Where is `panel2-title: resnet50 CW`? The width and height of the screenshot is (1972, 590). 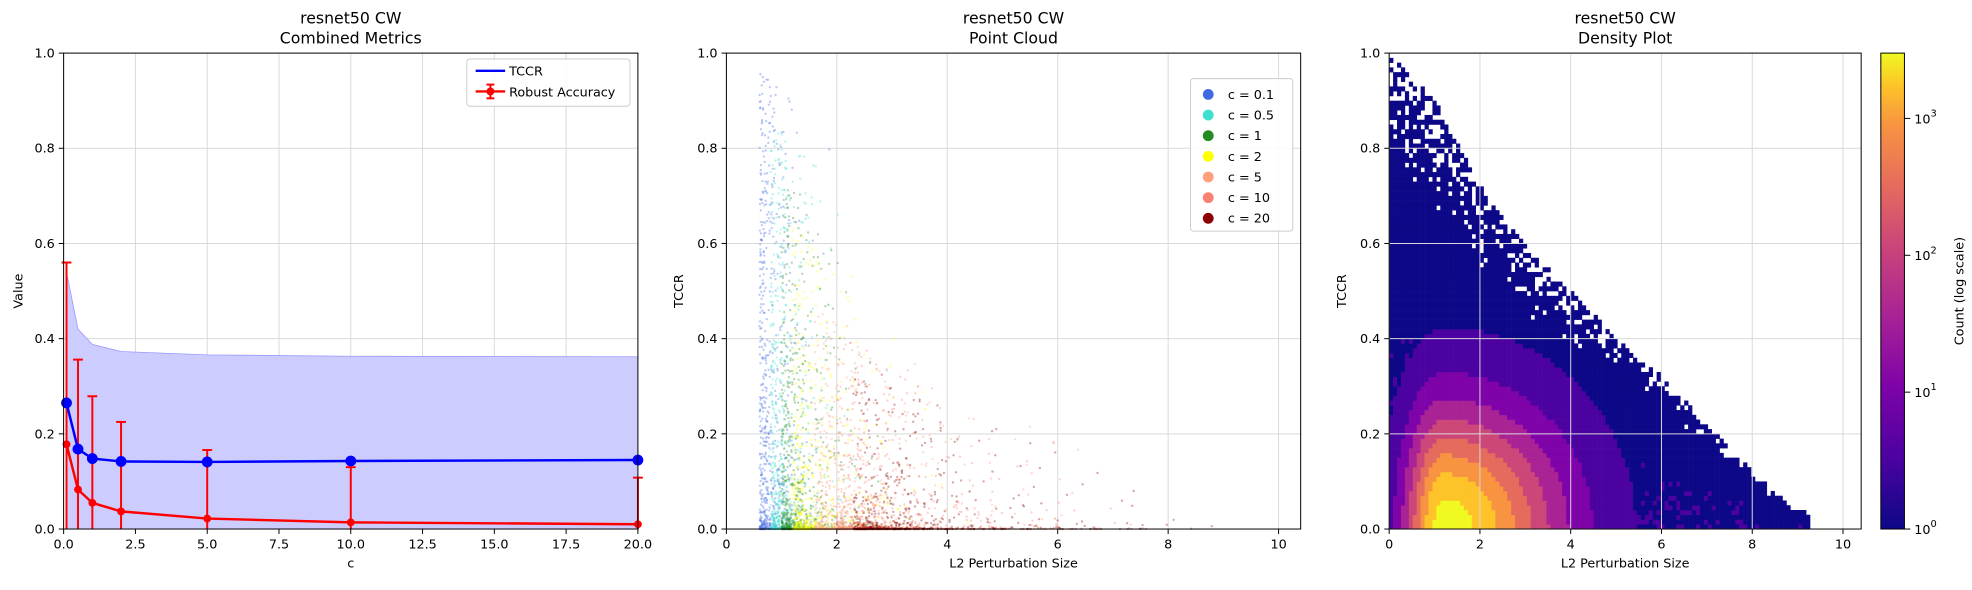 panel2-title: resnet50 CW is located at coordinates (1014, 18).